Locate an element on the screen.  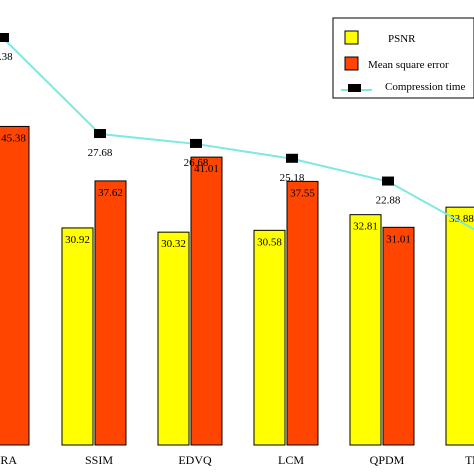
value-label-mse-3: 37.55 is located at coordinates (302, 193).